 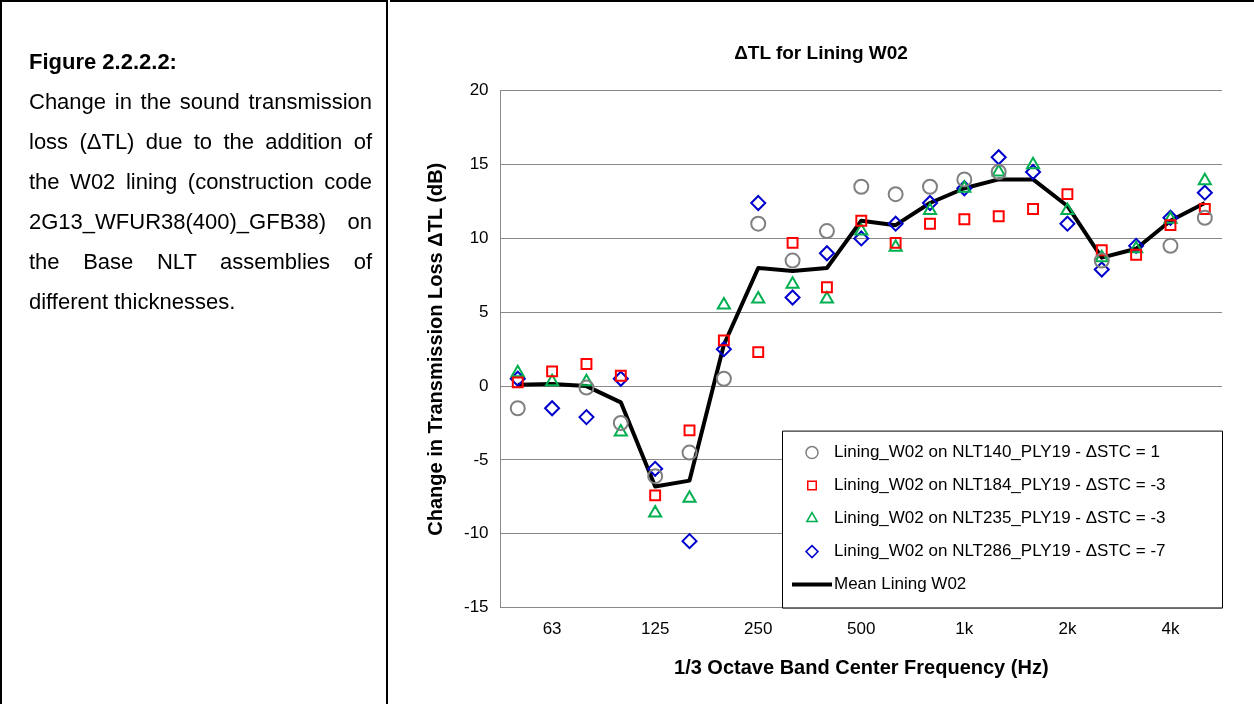 What do you see at coordinates (1067, 629) in the screenshot?
I see `x-tick-label: 2k` at bounding box center [1067, 629].